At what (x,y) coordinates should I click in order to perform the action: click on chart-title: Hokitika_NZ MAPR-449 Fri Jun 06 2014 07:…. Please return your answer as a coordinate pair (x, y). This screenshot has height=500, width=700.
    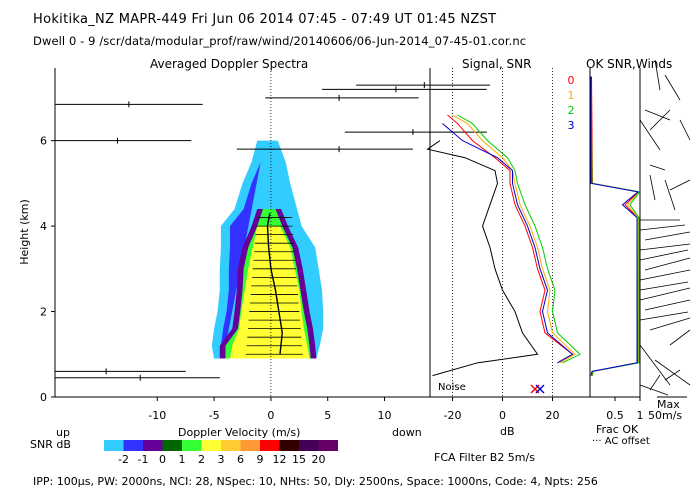
    Looking at the image, I should click on (265, 19).